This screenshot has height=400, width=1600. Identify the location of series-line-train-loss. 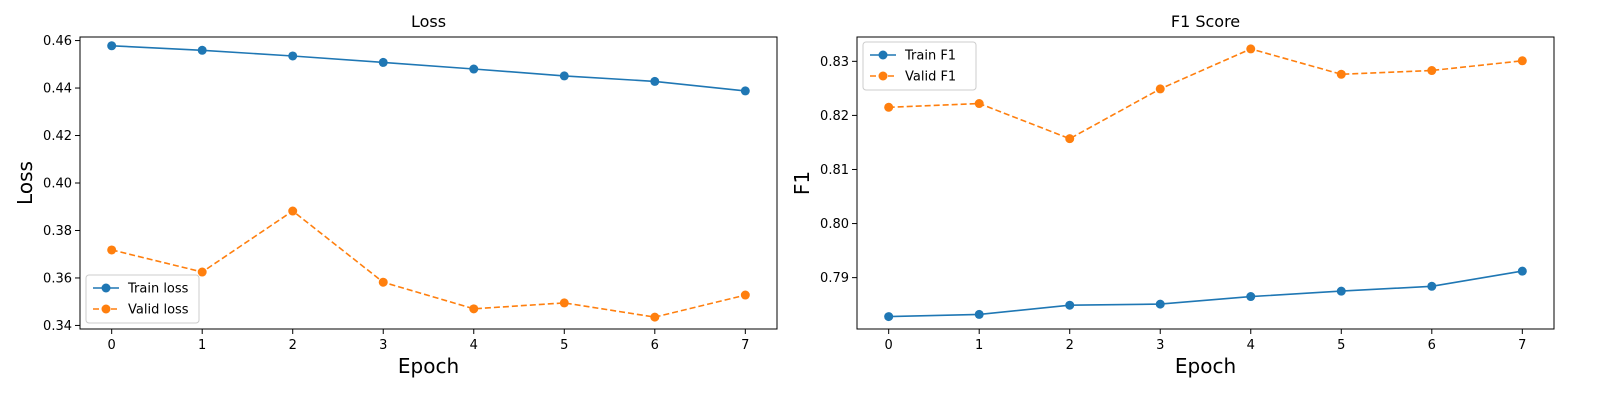
(428, 68).